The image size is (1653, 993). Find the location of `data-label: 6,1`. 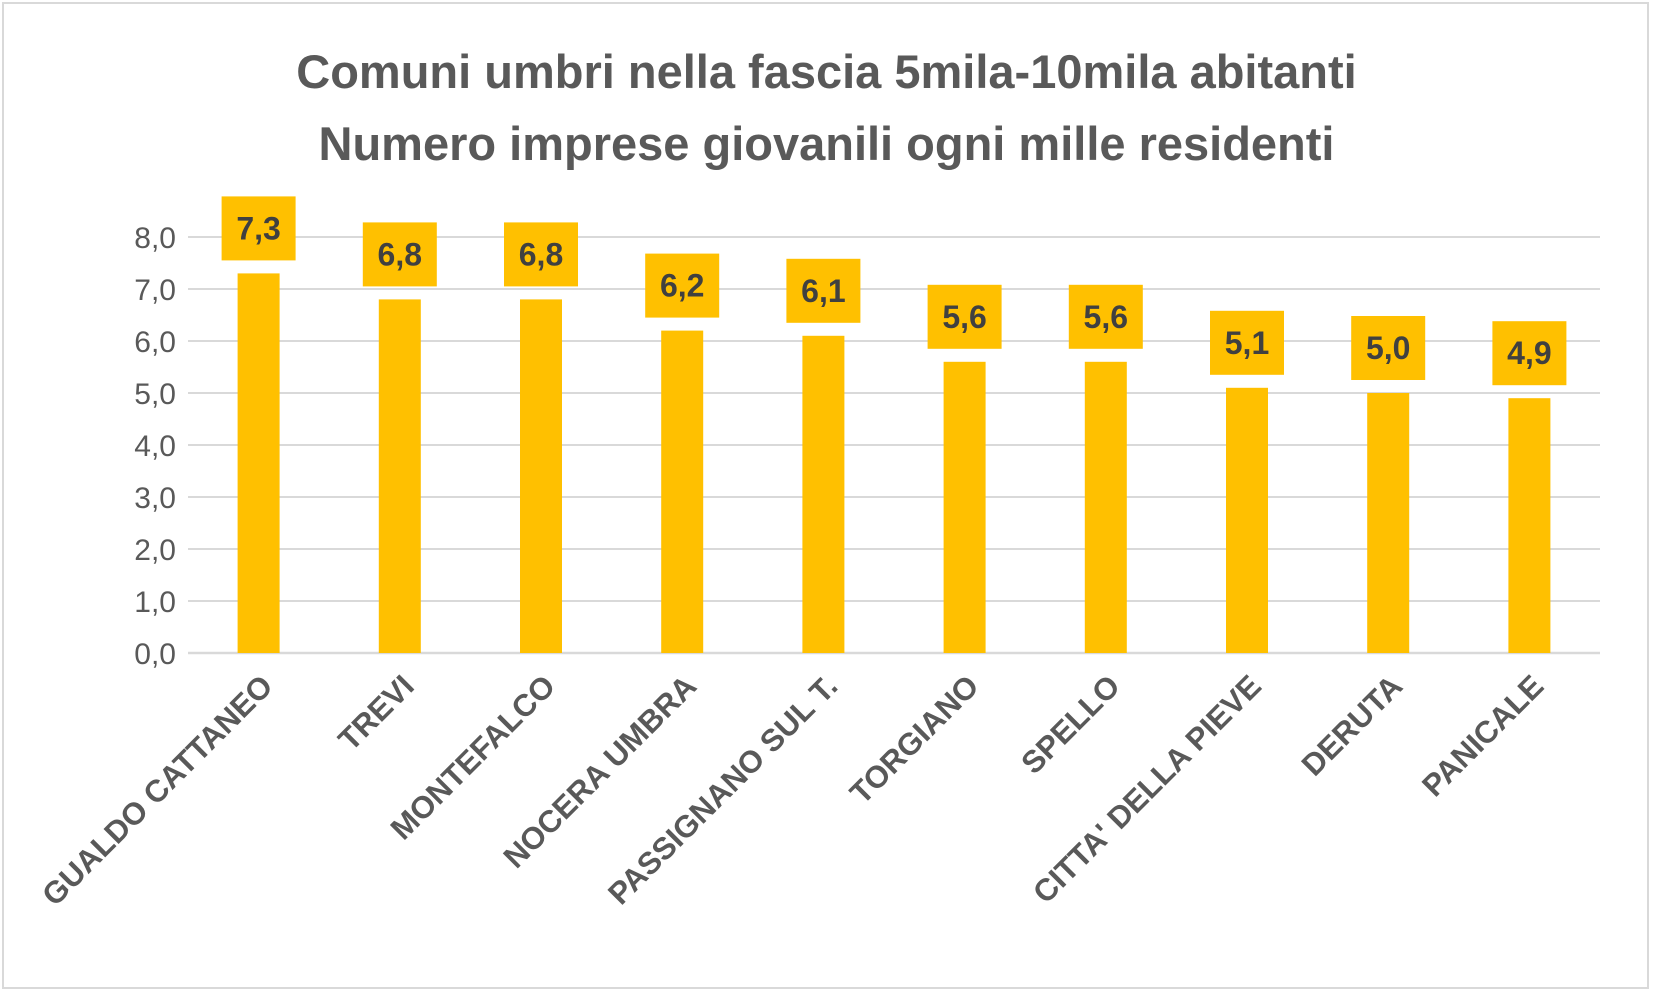

data-label: 6,1 is located at coordinates (823, 291).